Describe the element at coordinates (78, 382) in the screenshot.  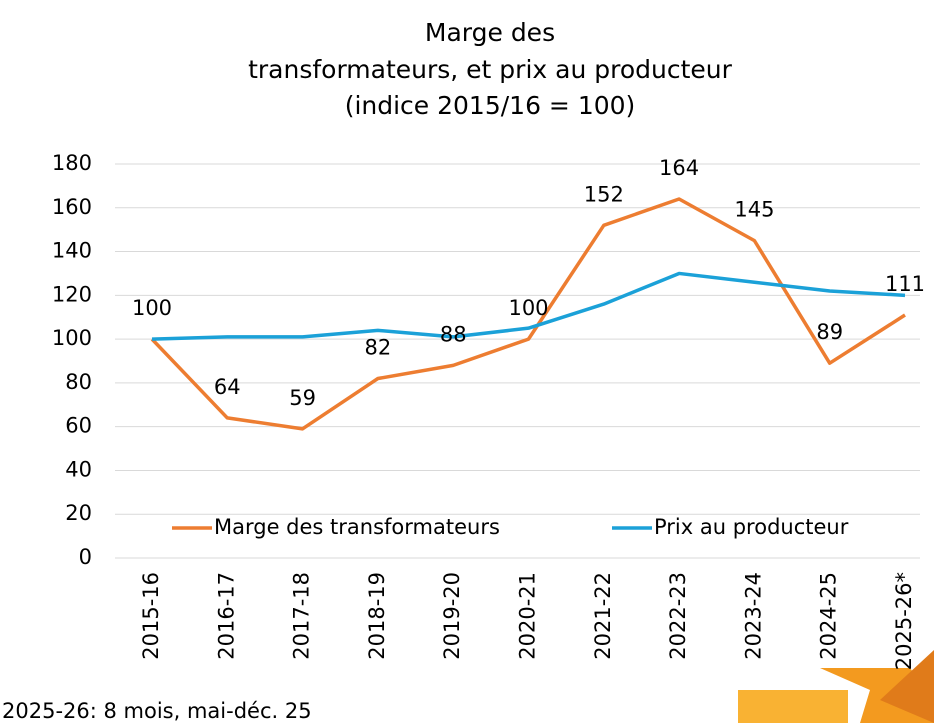
I see `y-tick-label: 80` at that location.